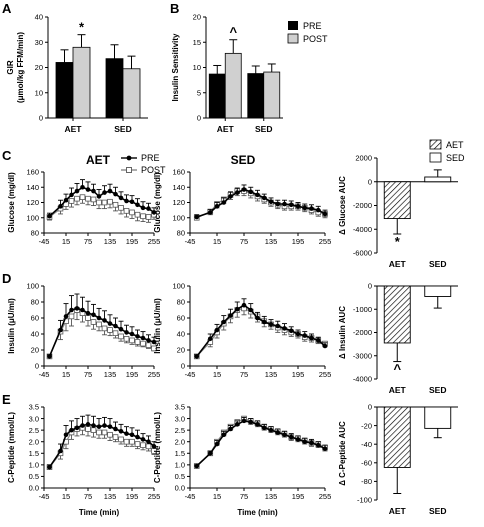 The image size is (484, 527). I want to click on y-tick-label: -6000, so click(362, 253).